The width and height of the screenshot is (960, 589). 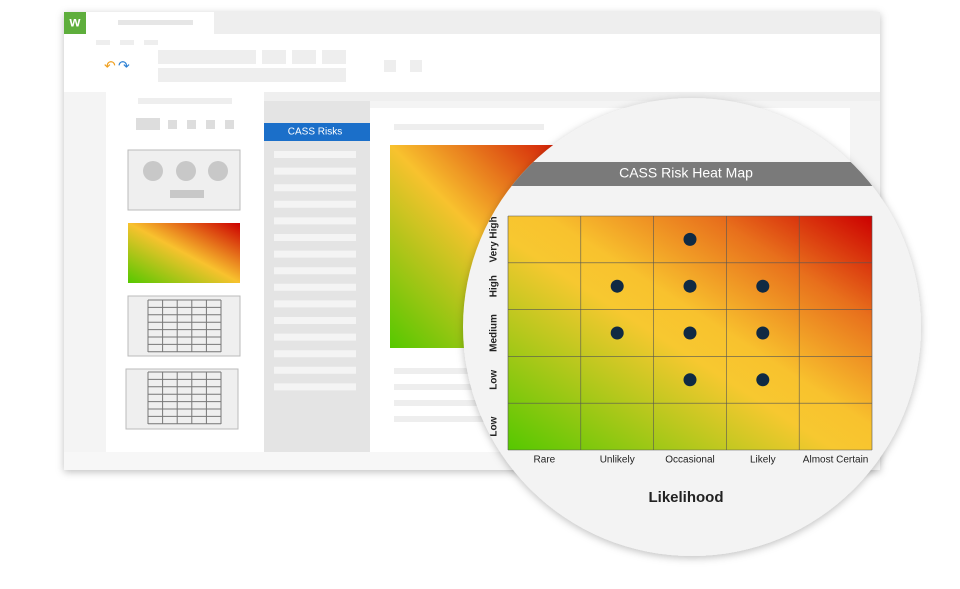 What do you see at coordinates (259, 61) in the screenshot?
I see `toolbar` at bounding box center [259, 61].